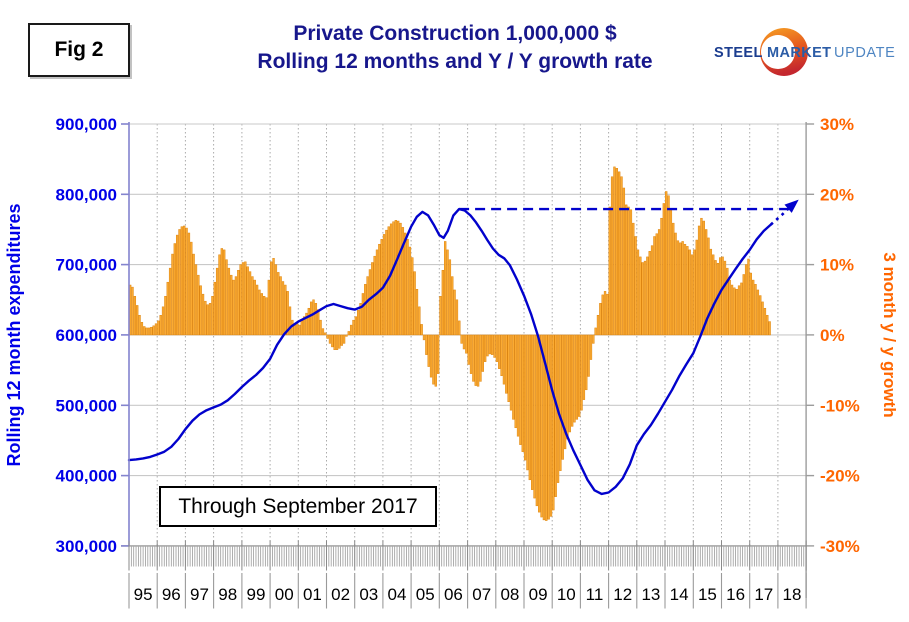 The image size is (909, 622). I want to click on annotation-box: Through September 2017, so click(298, 506).